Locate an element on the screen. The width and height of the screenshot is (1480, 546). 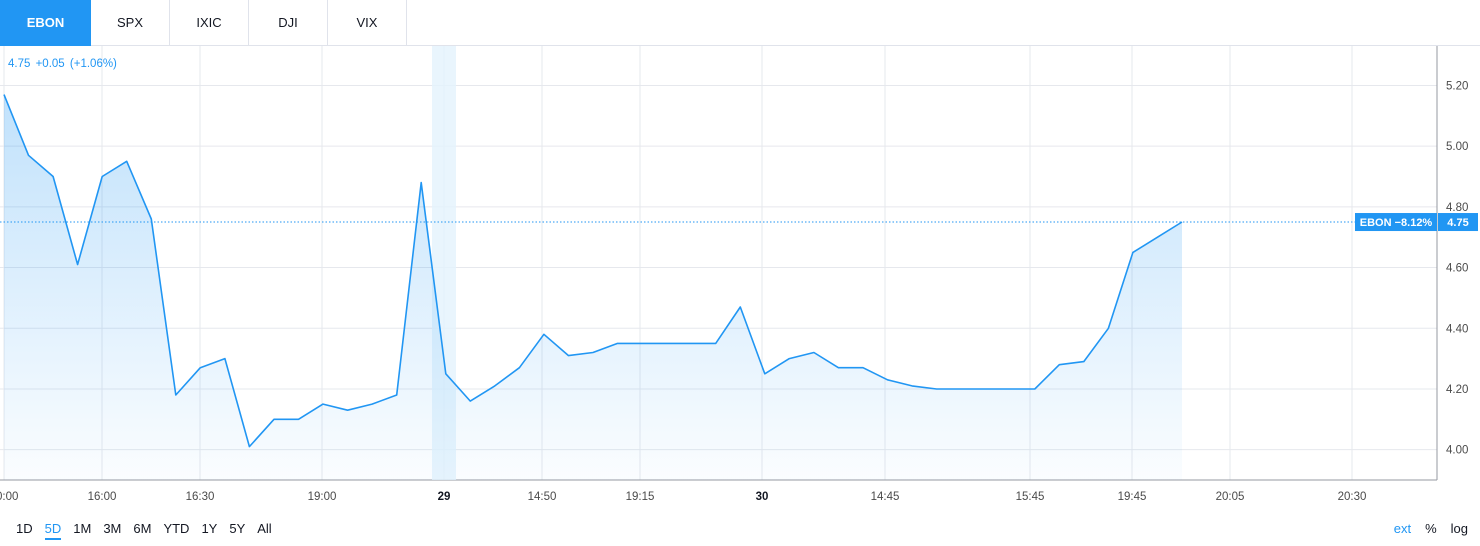
x-tick-label: 10:00 is located at coordinates (9, 497).